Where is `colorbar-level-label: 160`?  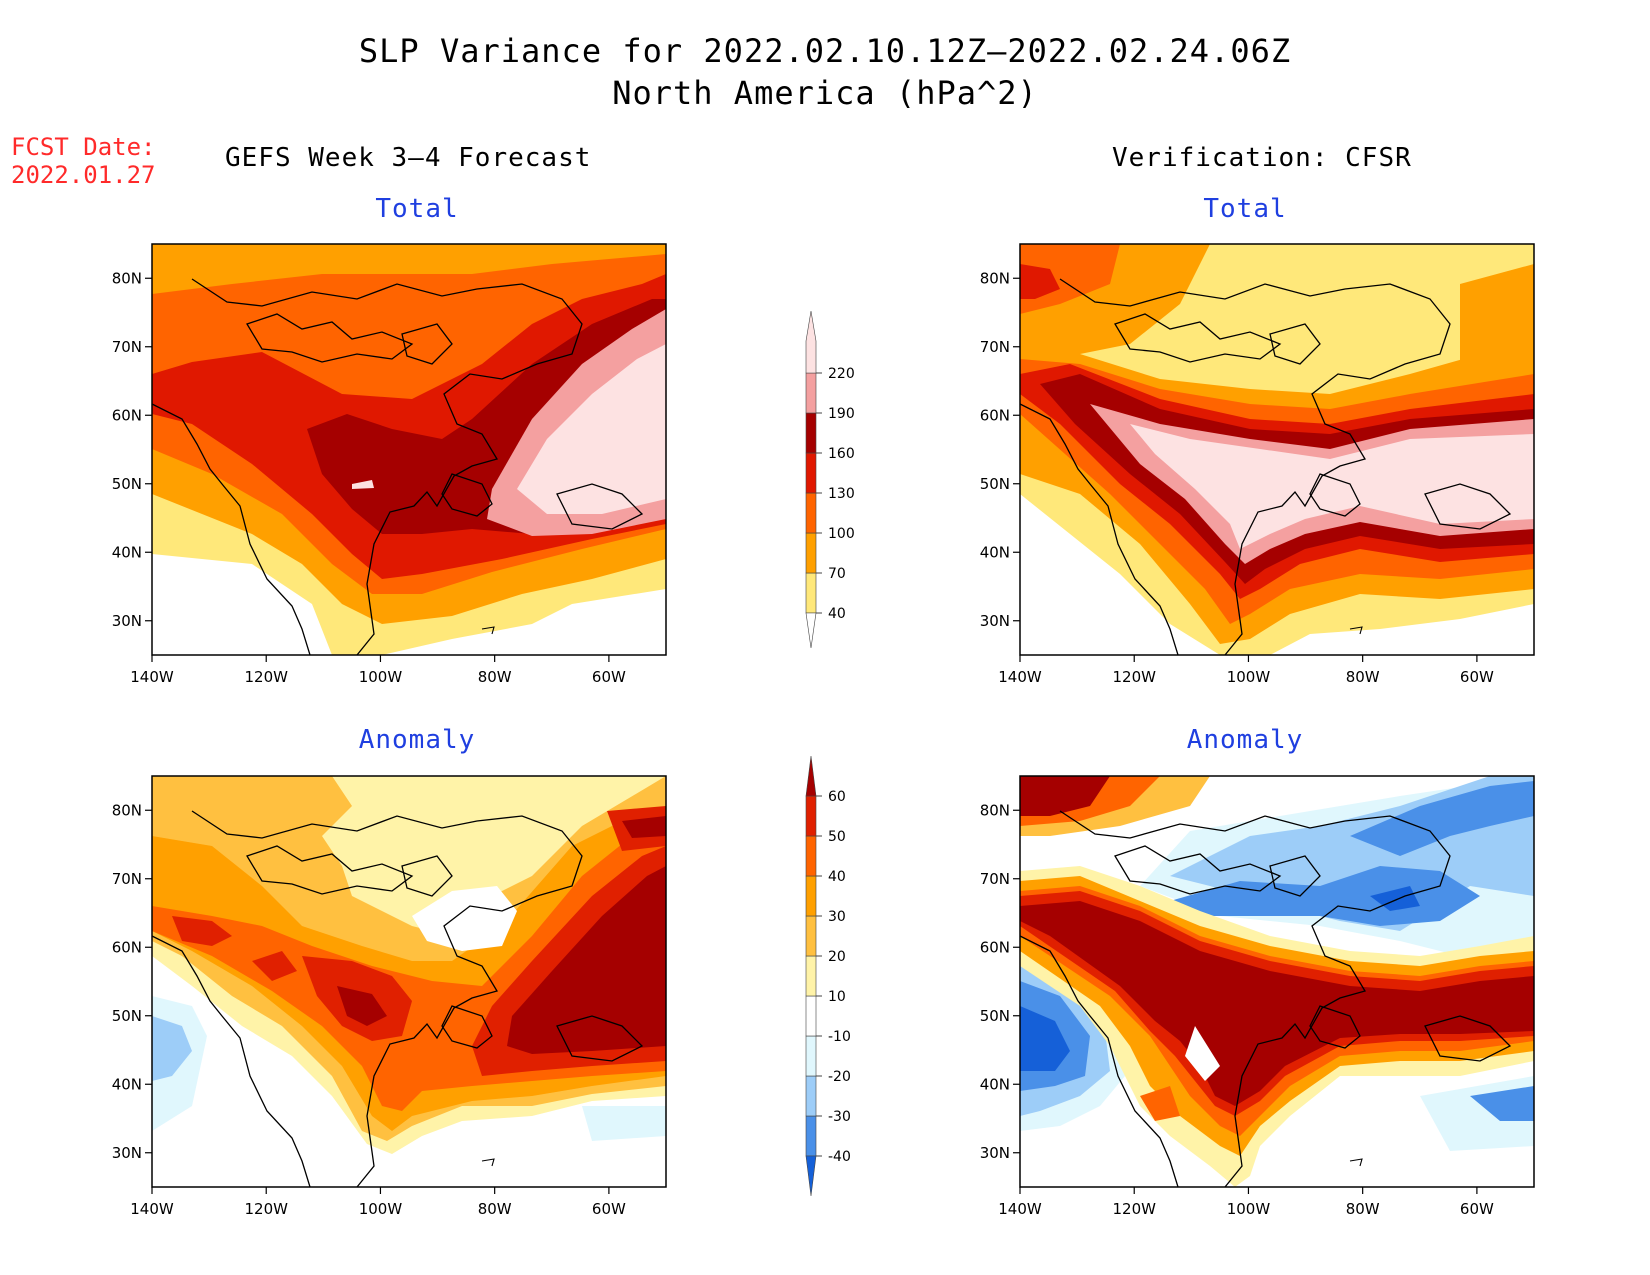 colorbar-level-label: 160 is located at coordinates (841, 454).